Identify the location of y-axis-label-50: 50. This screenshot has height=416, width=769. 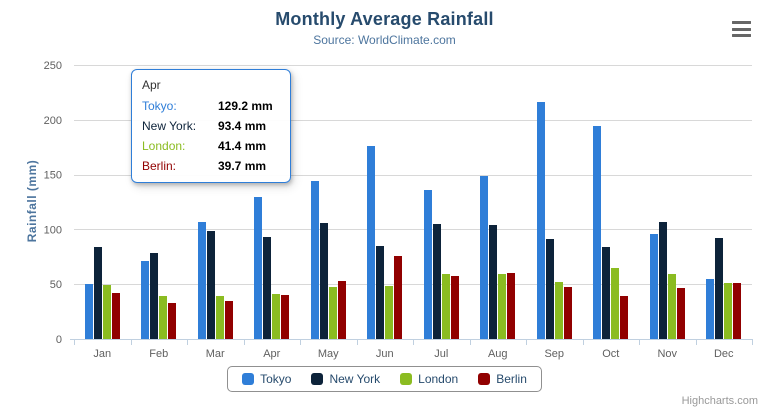
(56, 285).